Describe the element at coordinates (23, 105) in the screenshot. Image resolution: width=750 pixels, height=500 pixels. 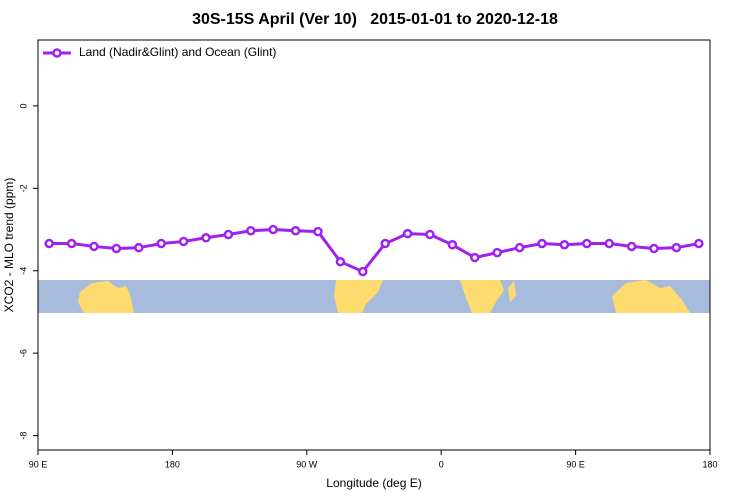
I see `y-tick-label: 0` at that location.